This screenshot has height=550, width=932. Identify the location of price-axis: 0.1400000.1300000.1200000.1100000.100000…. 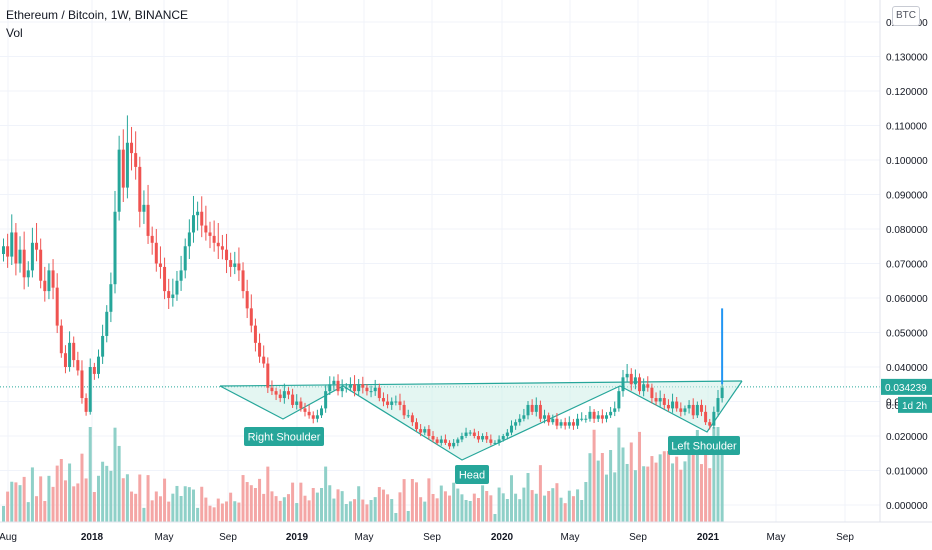
(903, 261).